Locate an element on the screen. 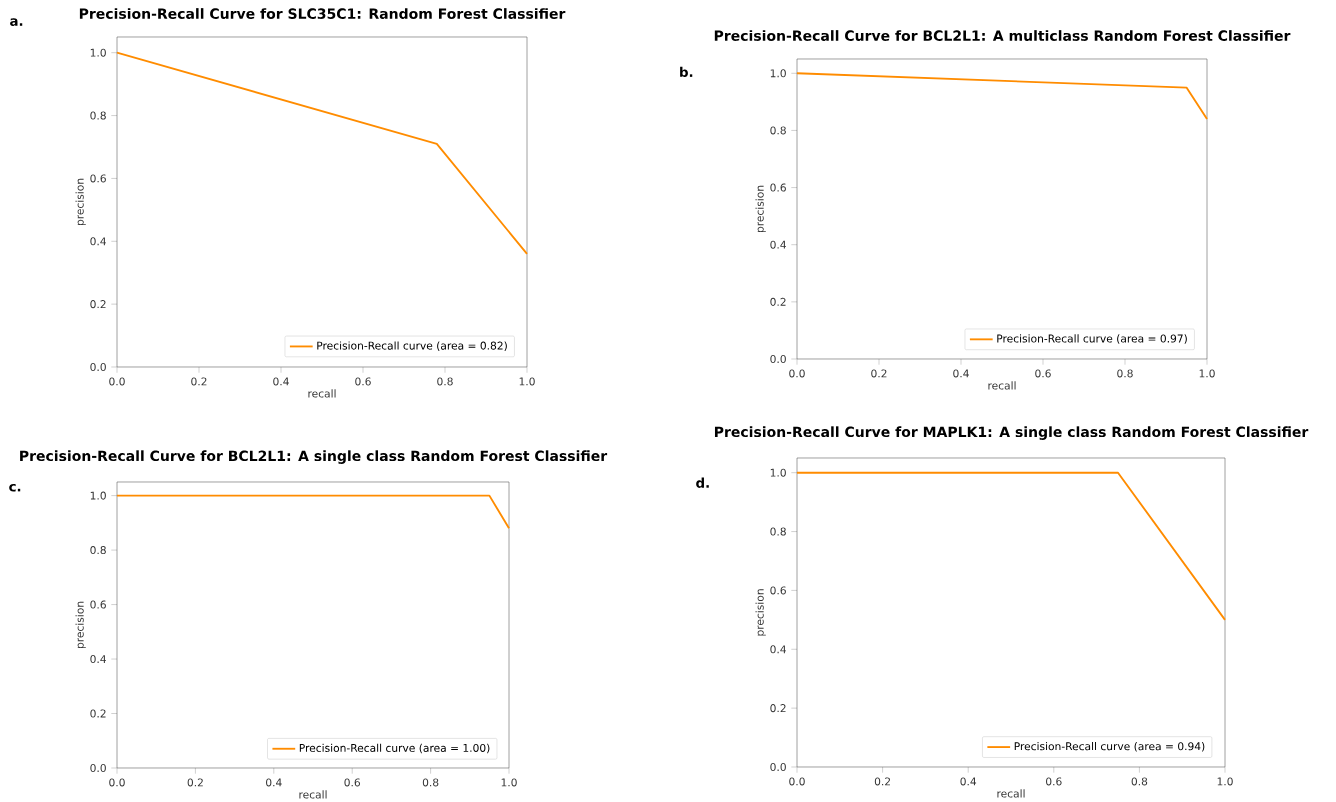 The height and width of the screenshot is (802, 1336). chart-title: Precision-Recall Curve for BCL2L1: A multiclass Random Forest Classifier is located at coordinates (1002, 35).